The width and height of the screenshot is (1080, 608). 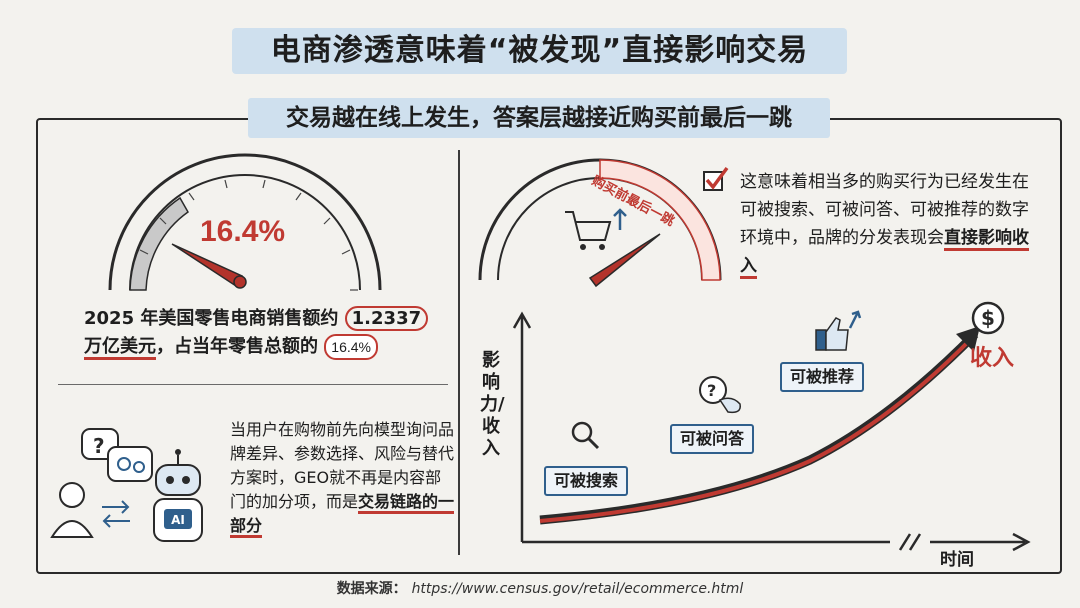 What do you see at coordinates (237, 346) in the screenshot?
I see `stat-line2: ，占当年零售总额的` at bounding box center [237, 346].